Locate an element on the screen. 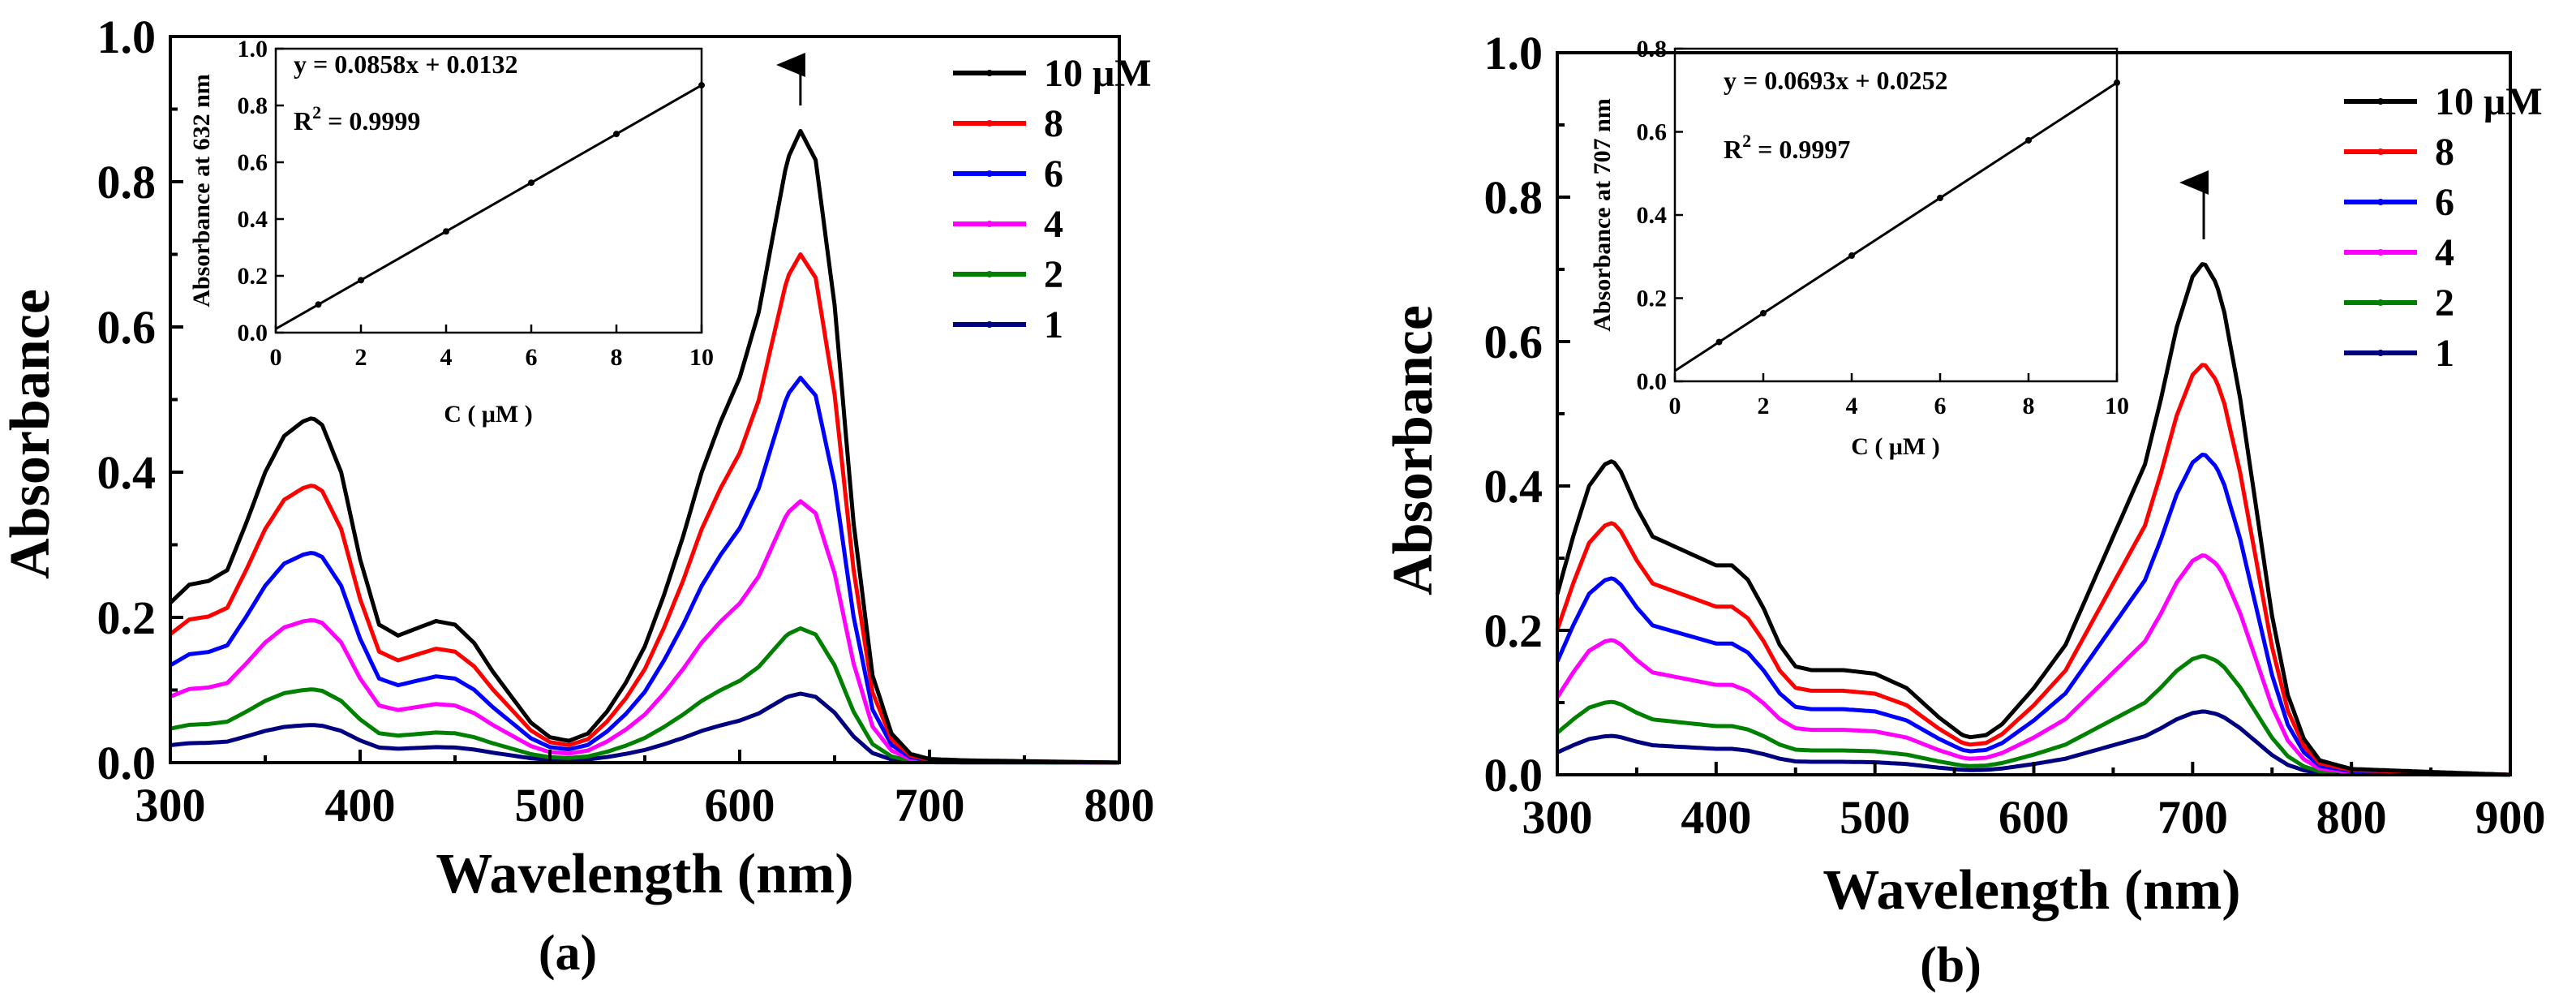  panel-a-inset-frame is located at coordinates (488, 190).